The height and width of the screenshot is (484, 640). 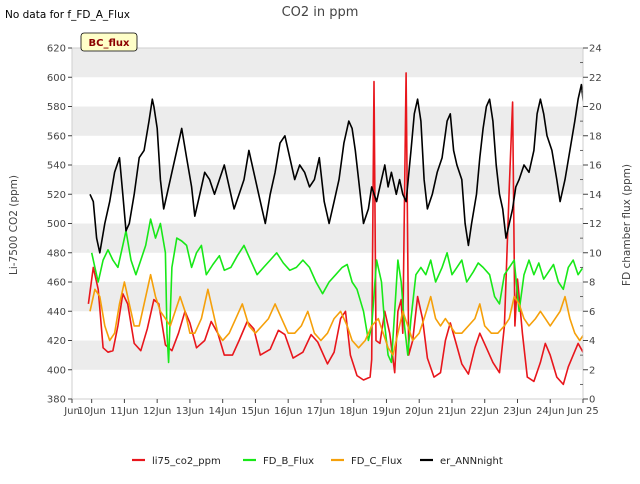 What do you see at coordinates (56, 400) in the screenshot?
I see `y-tick-label: 380` at bounding box center [56, 400].